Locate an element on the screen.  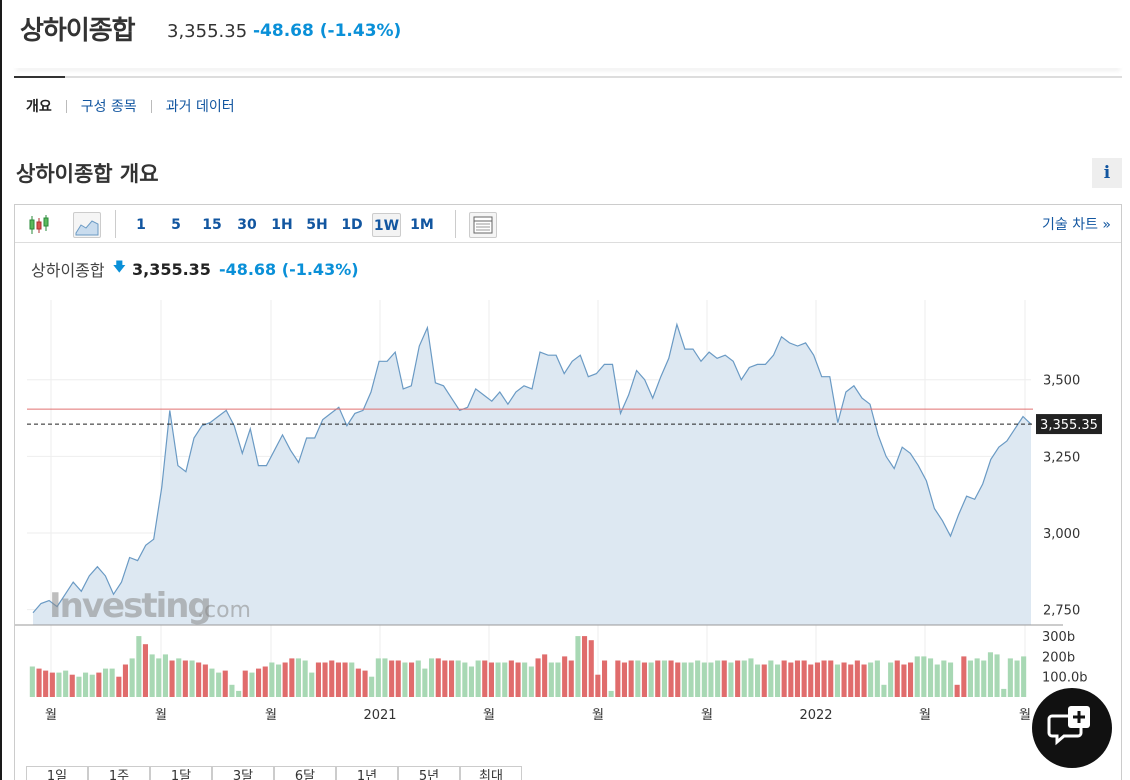
interval-1w: 1W is located at coordinates (386, 225).